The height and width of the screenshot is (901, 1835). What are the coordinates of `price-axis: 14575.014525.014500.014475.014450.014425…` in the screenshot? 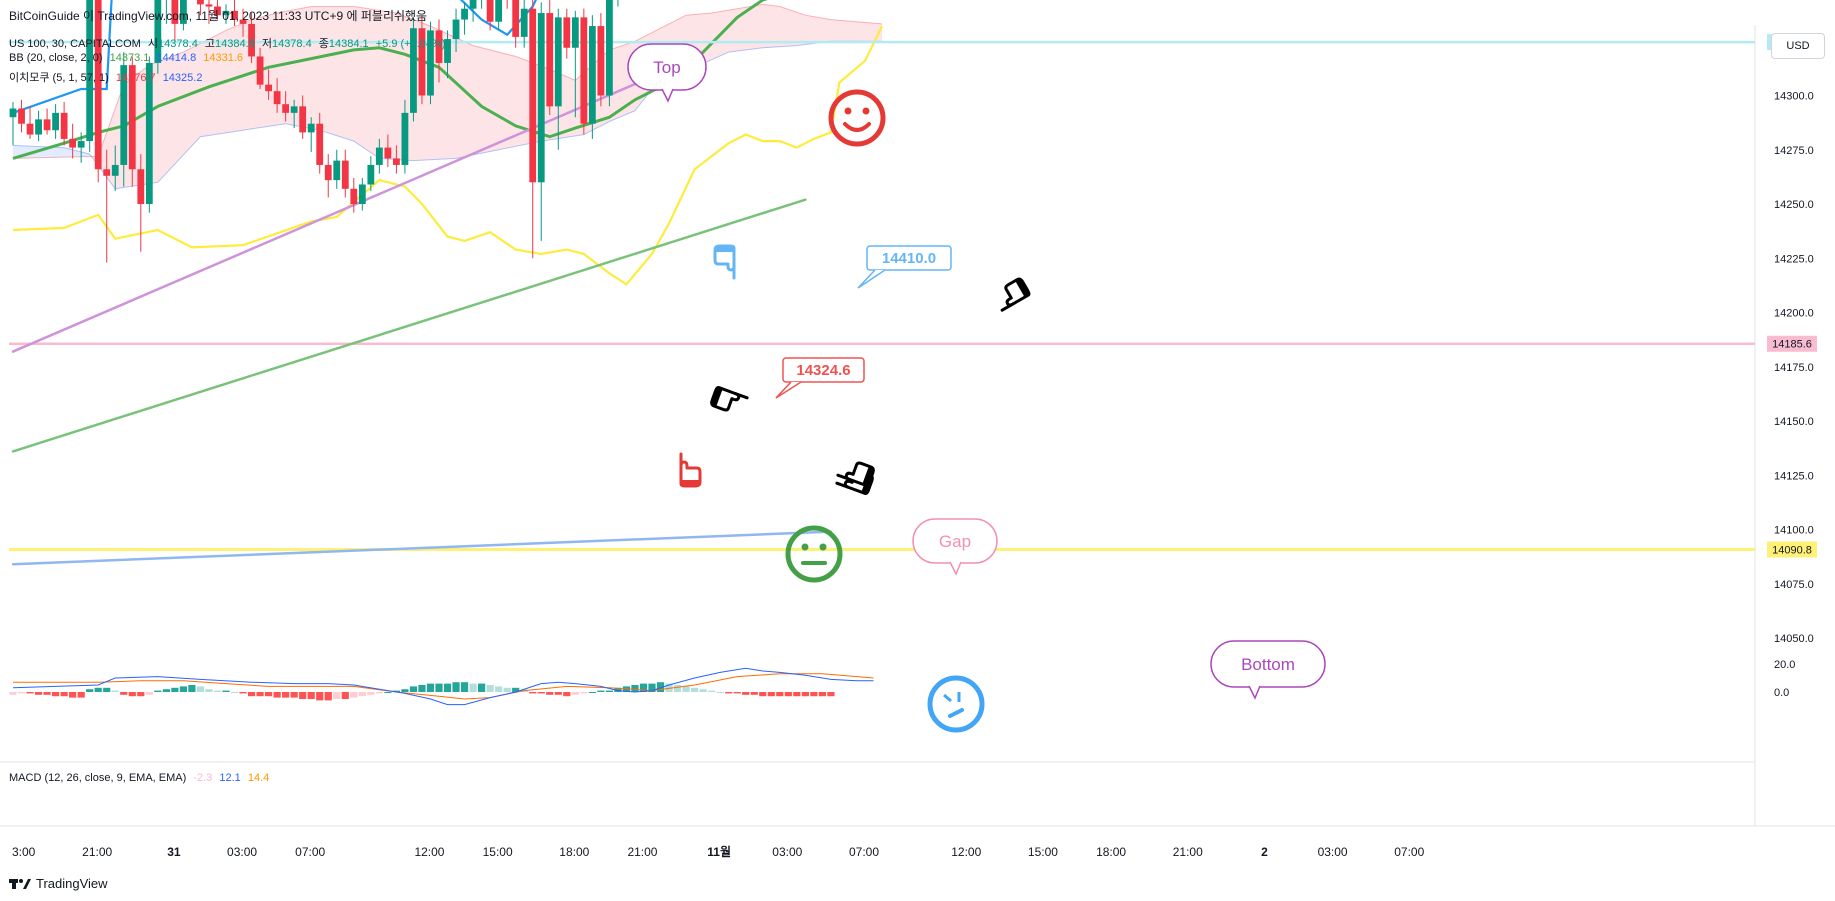 It's located at (1793, 349).